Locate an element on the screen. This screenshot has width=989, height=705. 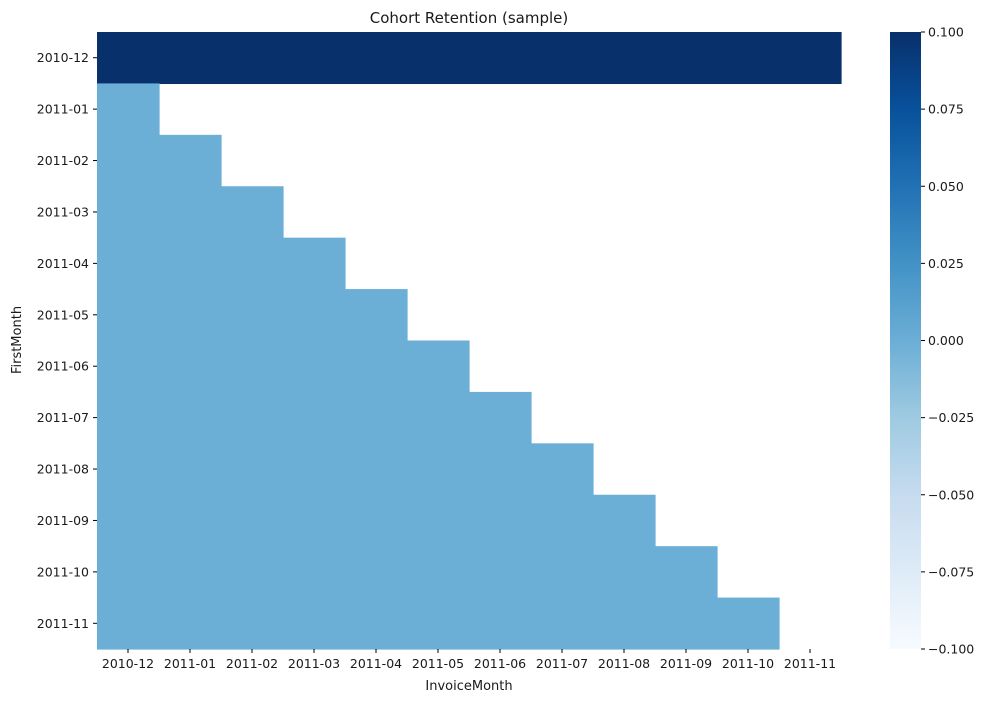
colorbar-tick-label: −0.100 is located at coordinates (951, 649).